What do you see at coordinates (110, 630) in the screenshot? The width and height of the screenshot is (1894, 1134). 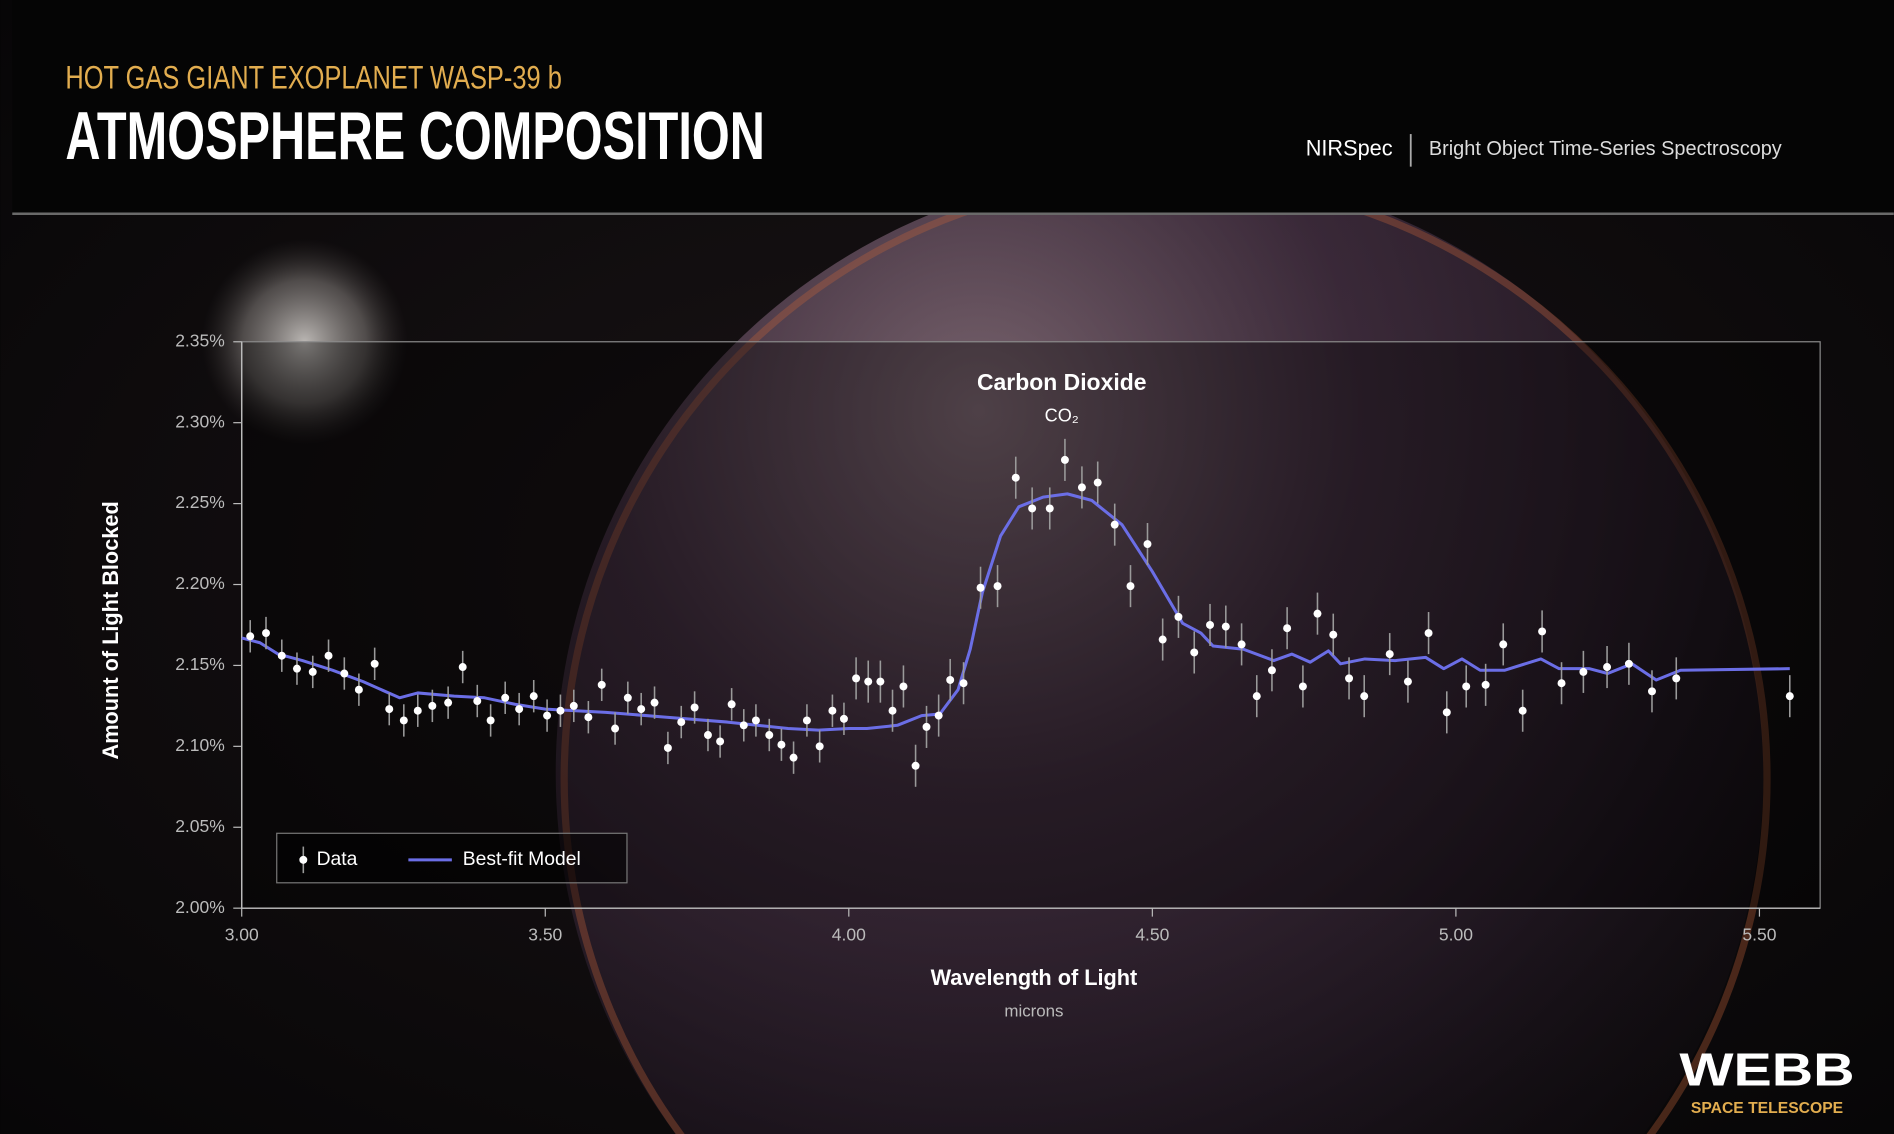 I see `y-axis-label: Amount of Light Blocked` at bounding box center [110, 630].